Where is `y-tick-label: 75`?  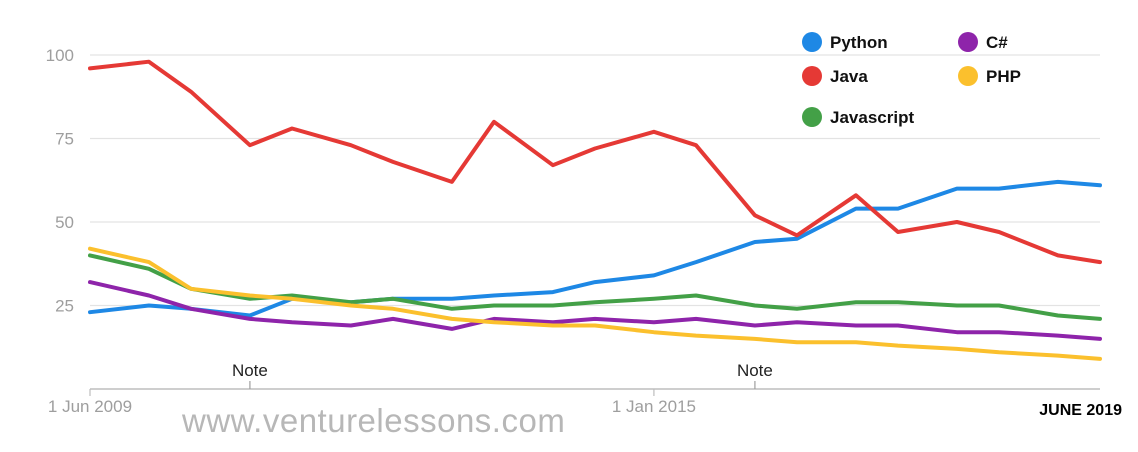 y-tick-label: 75 is located at coordinates (64, 139).